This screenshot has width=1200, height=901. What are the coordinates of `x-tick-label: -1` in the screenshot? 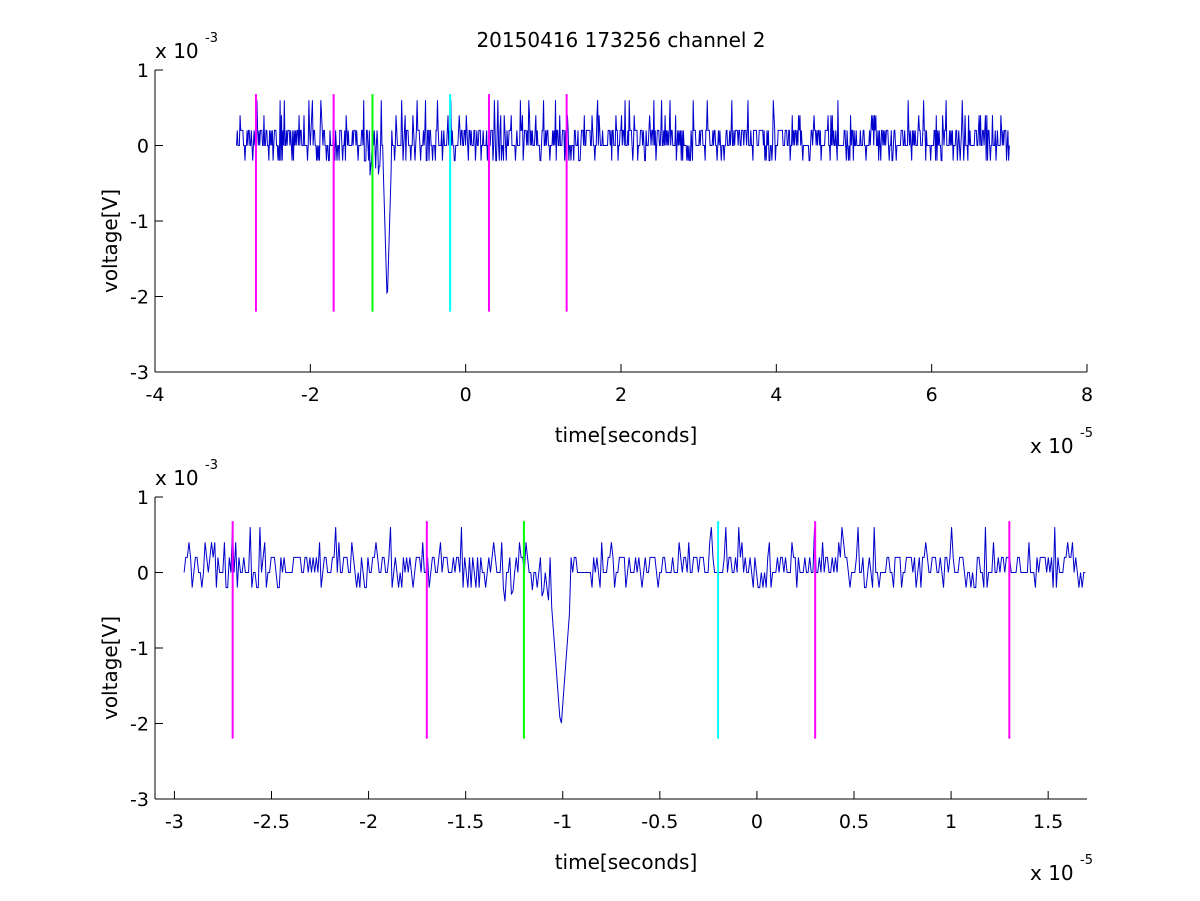 It's located at (562, 822).